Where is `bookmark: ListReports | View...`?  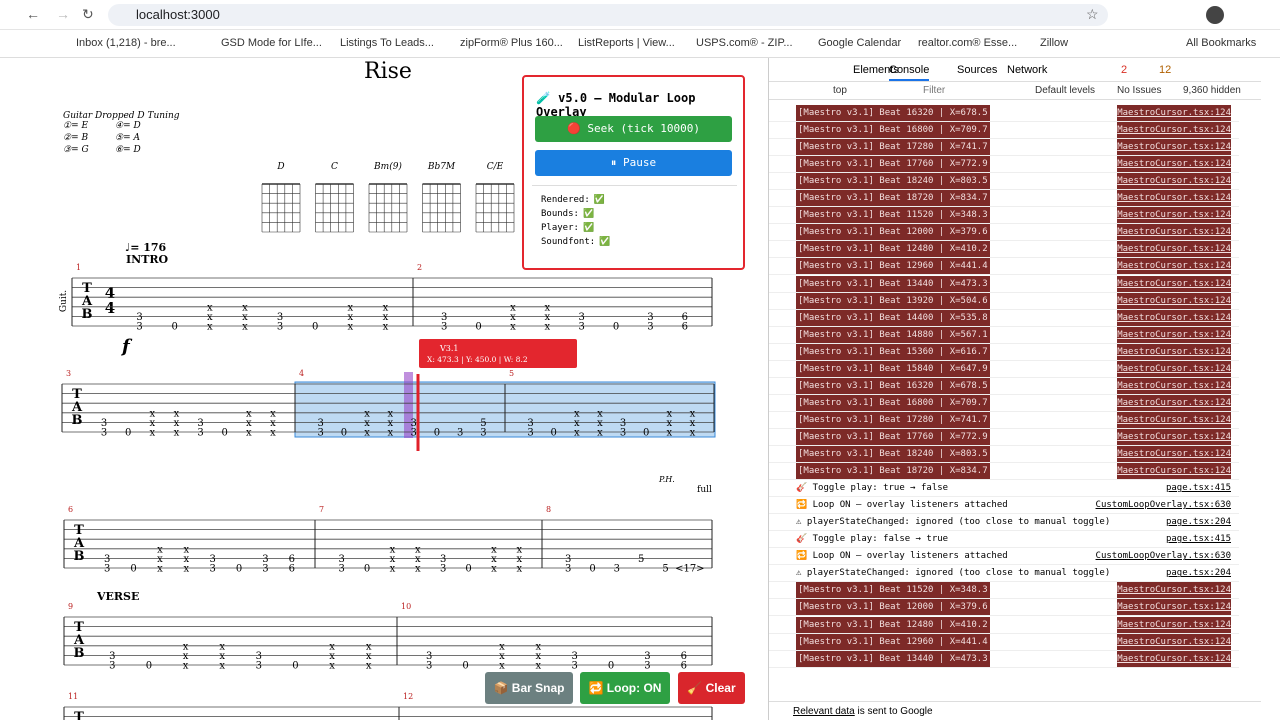 bookmark: ListReports | View... is located at coordinates (626, 43).